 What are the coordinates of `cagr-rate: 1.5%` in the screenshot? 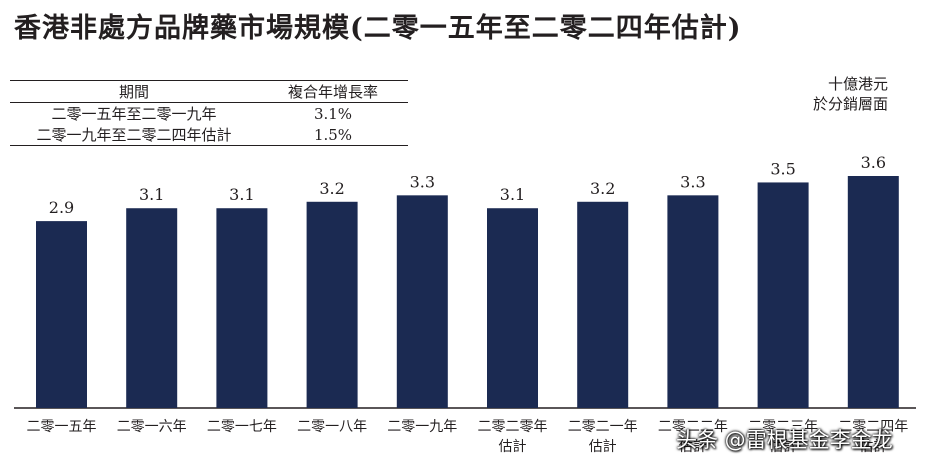 It's located at (333, 134).